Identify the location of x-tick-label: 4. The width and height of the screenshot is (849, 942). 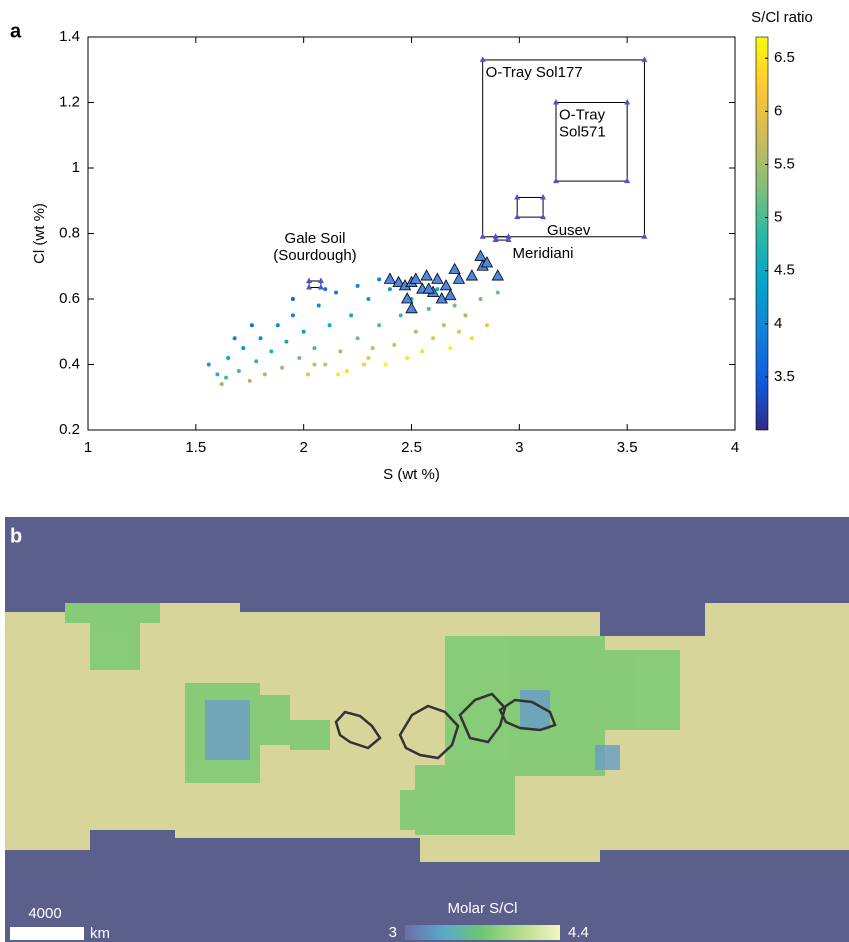
(735, 447).